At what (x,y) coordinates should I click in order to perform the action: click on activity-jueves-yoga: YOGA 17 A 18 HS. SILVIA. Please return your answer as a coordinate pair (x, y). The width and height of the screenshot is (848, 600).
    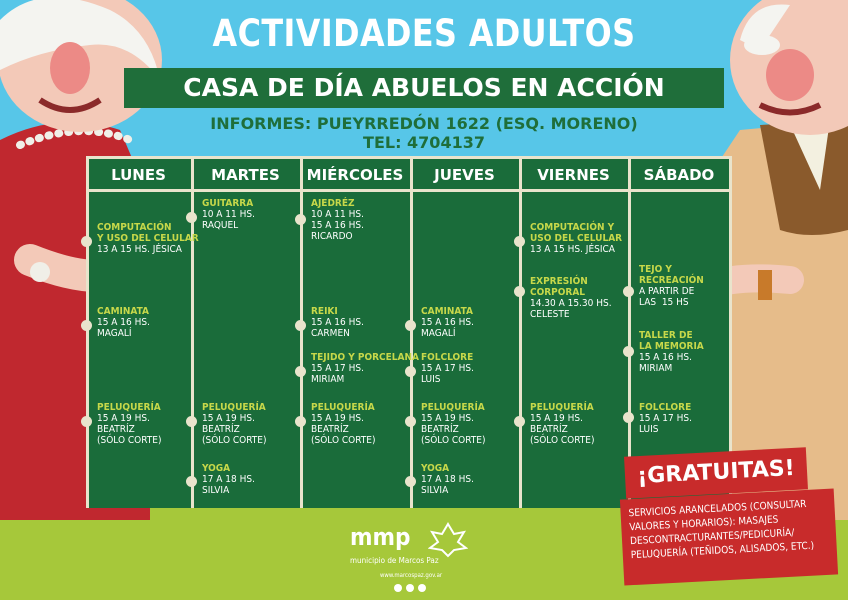
    Looking at the image, I should click on (447, 479).